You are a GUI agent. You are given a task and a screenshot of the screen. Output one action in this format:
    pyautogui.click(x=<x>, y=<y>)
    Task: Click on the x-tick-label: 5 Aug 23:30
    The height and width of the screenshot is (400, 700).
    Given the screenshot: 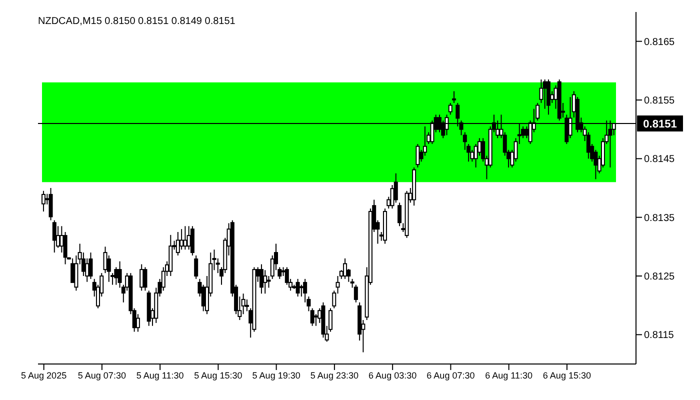 What is the action you would take?
    pyautogui.click(x=334, y=375)
    